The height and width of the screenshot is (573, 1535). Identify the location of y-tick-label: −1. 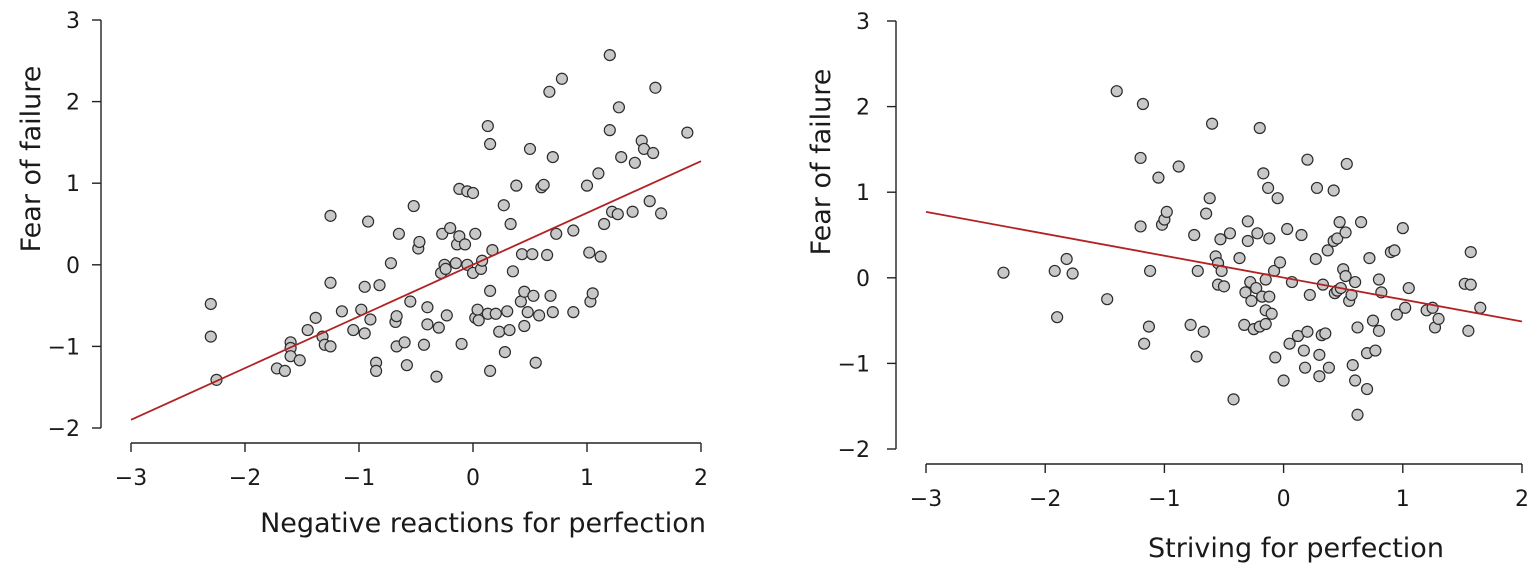
(854, 364).